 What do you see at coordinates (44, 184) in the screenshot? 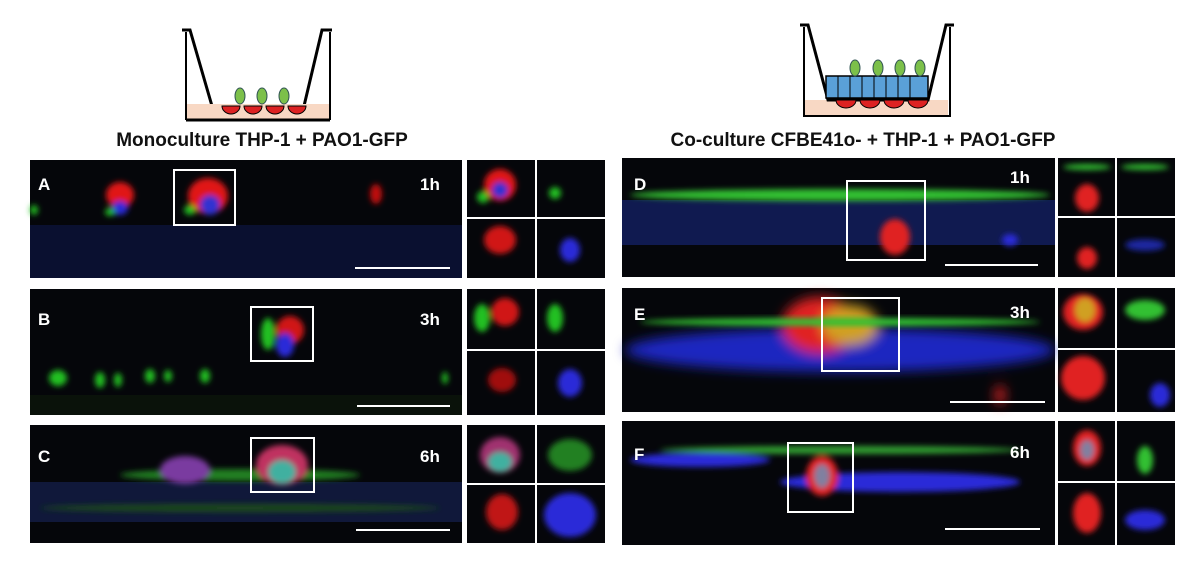
I see `panel-letter: A` at bounding box center [44, 184].